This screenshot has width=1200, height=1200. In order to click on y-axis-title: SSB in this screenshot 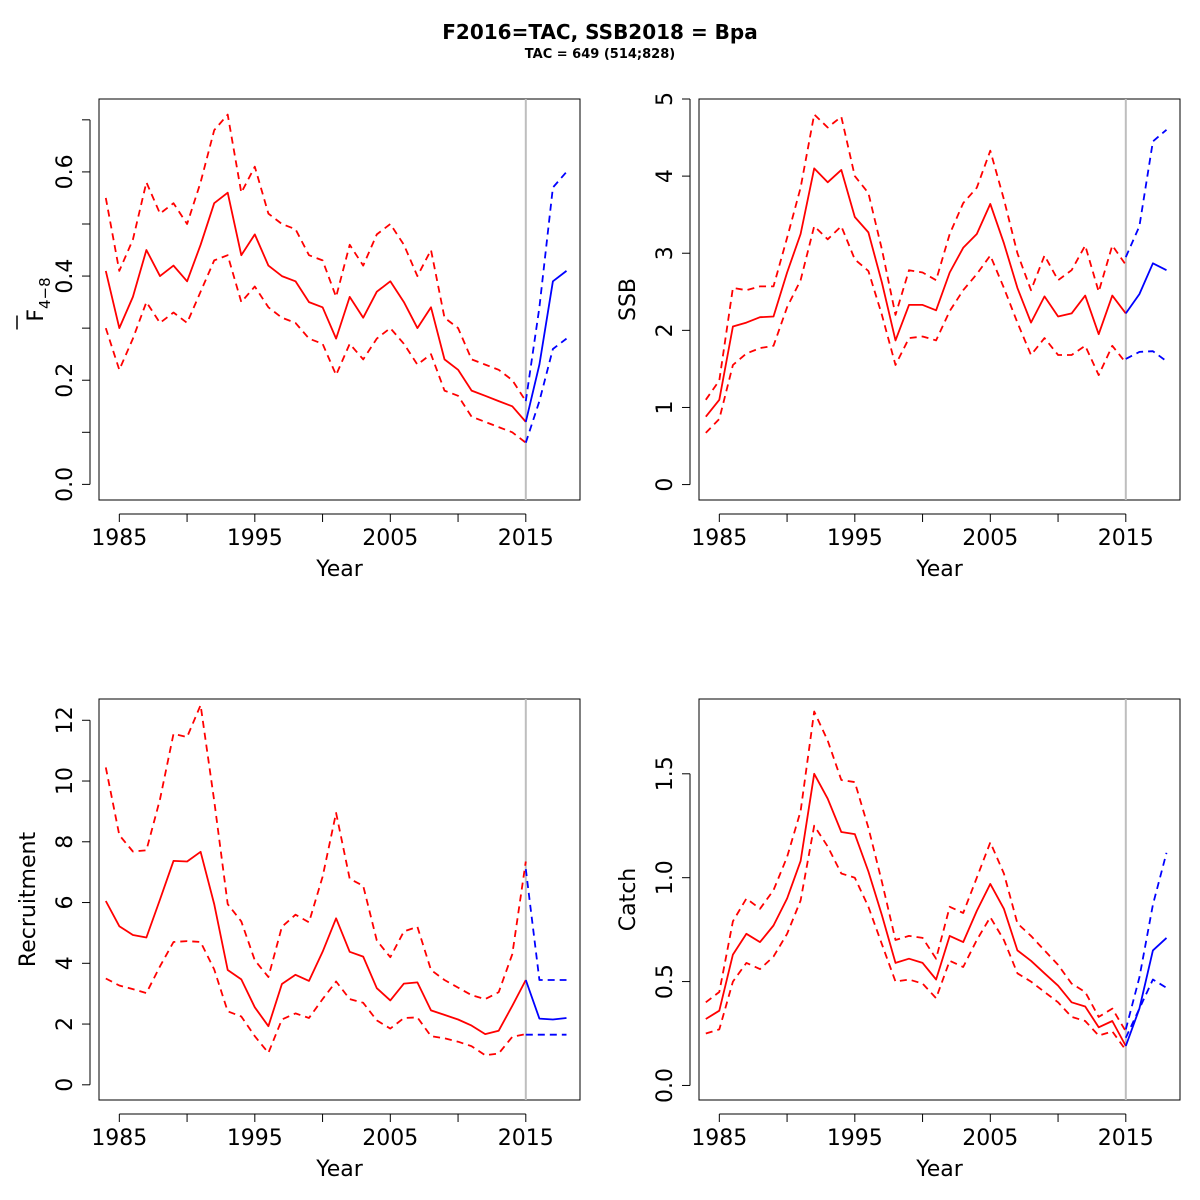, I will do `click(628, 299)`.